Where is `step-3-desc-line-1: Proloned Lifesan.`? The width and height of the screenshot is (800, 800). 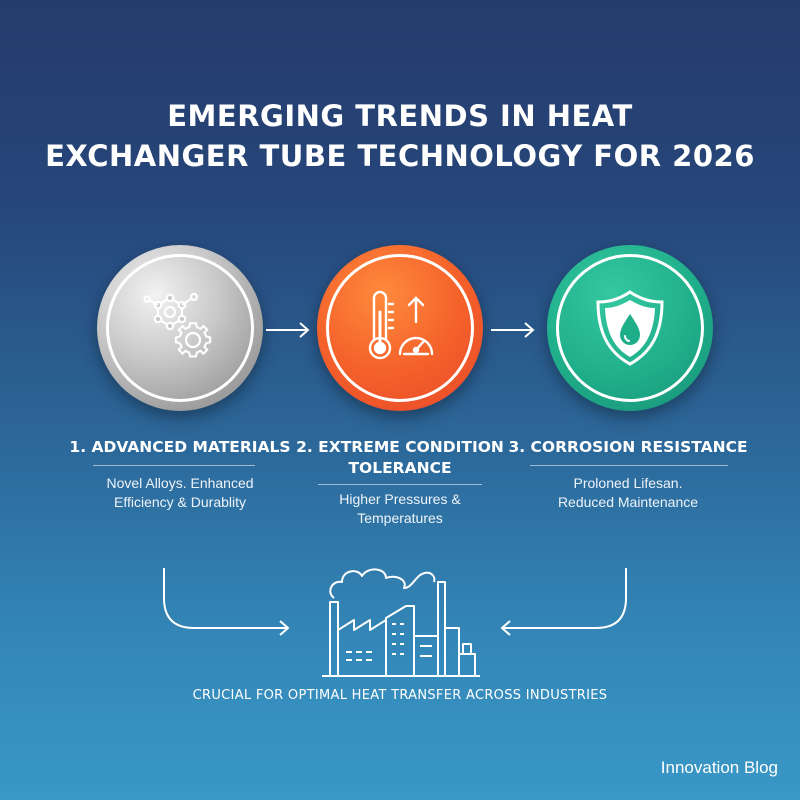
step-3-desc-line-1: Proloned Lifesan. is located at coordinates (628, 483).